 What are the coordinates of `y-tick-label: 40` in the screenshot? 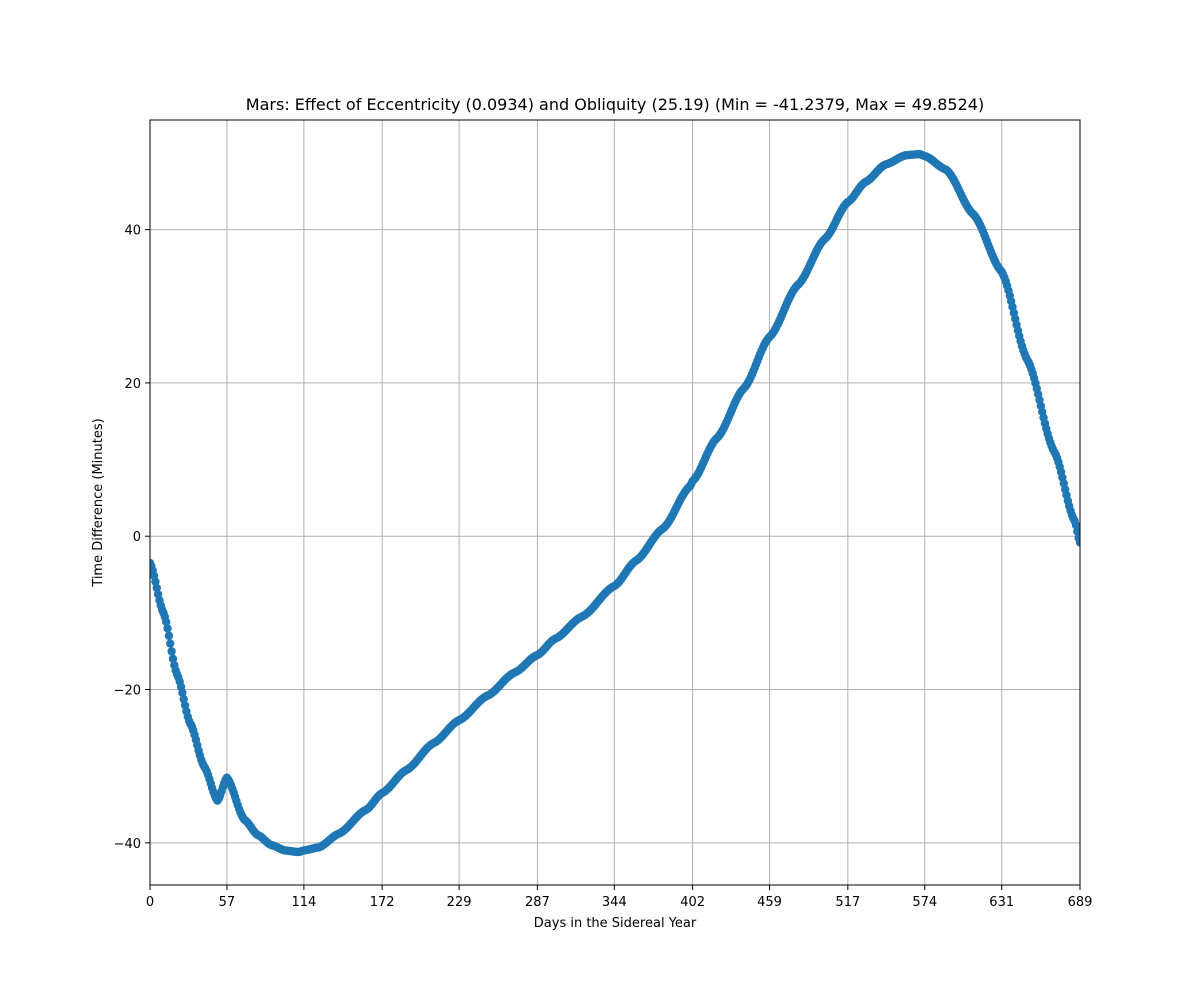 It's located at (132, 231).